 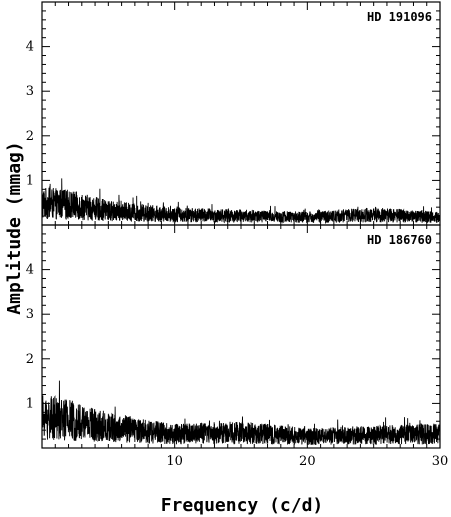 I want to click on x-axis-title: Frequency (c/d), so click(x=242, y=505).